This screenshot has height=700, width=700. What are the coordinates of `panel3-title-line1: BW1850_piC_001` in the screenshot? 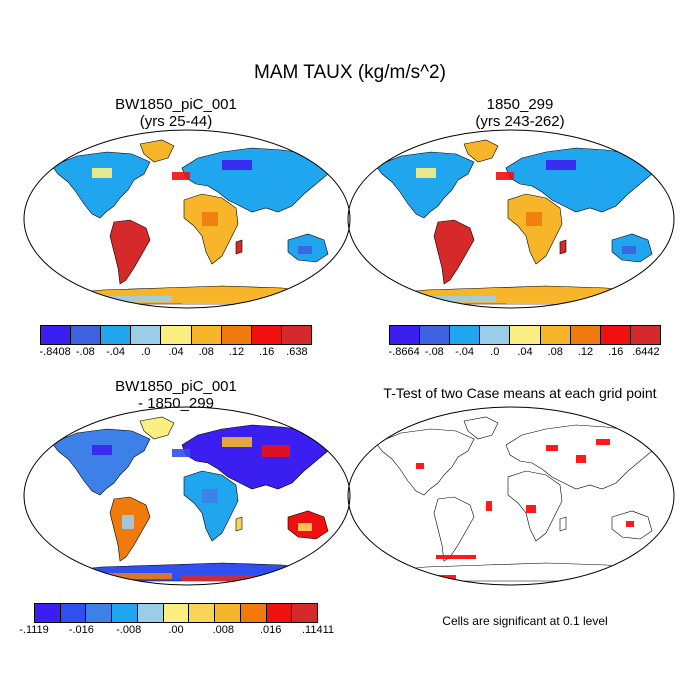 It's located at (176, 386).